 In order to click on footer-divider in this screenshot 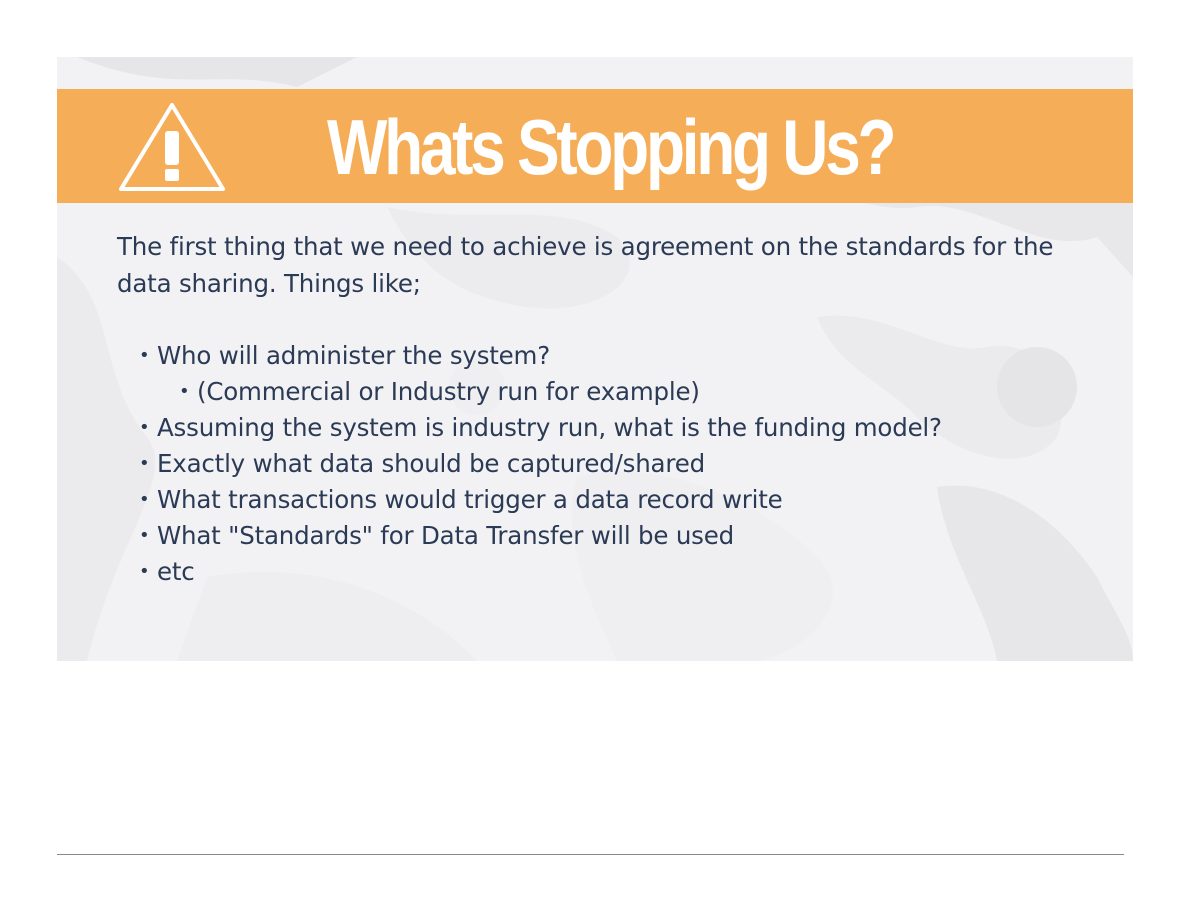, I will do `click(590, 854)`.